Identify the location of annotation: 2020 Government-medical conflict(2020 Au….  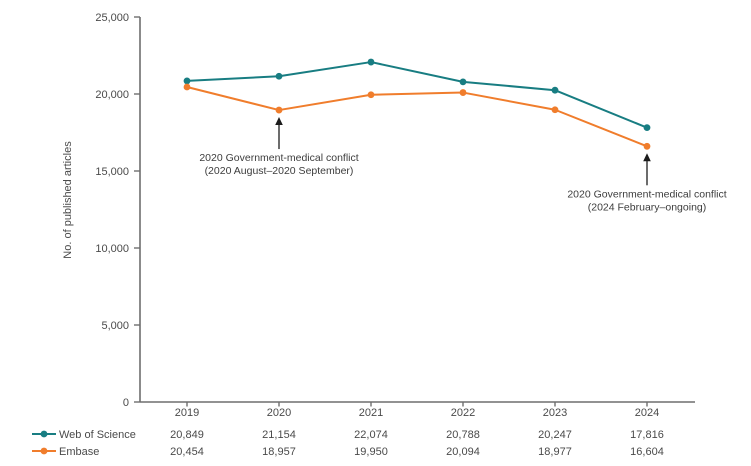
(279, 147).